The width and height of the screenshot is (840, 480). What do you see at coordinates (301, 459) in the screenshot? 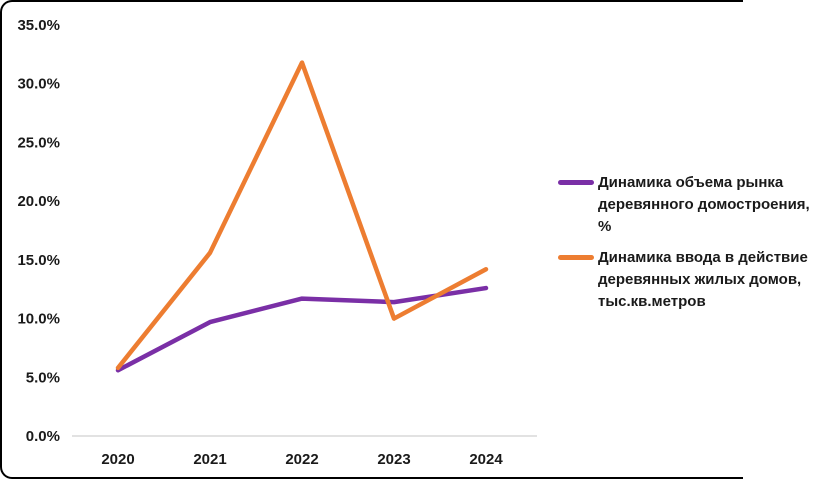
I see `x-axis-tick-label: 2022` at bounding box center [301, 459].